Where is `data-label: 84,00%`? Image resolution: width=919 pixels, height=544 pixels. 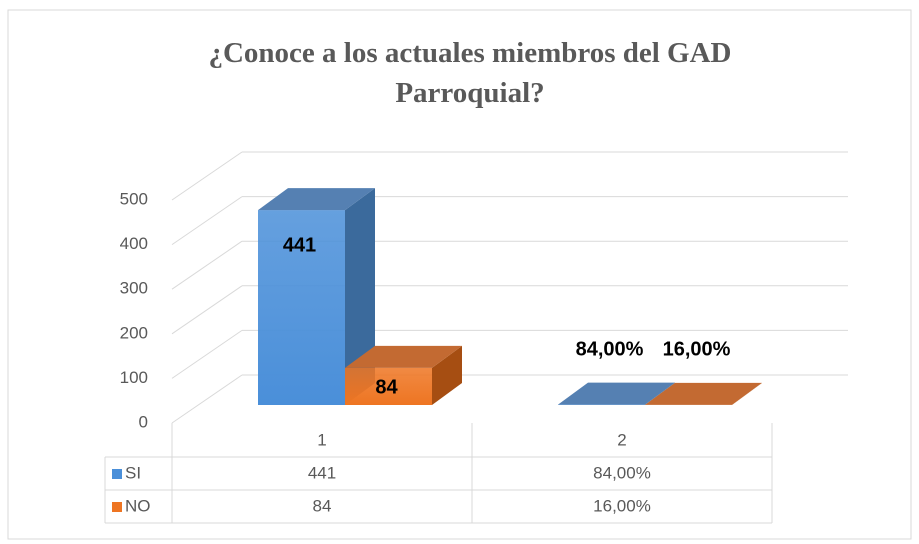 data-label: 84,00% is located at coordinates (610, 349).